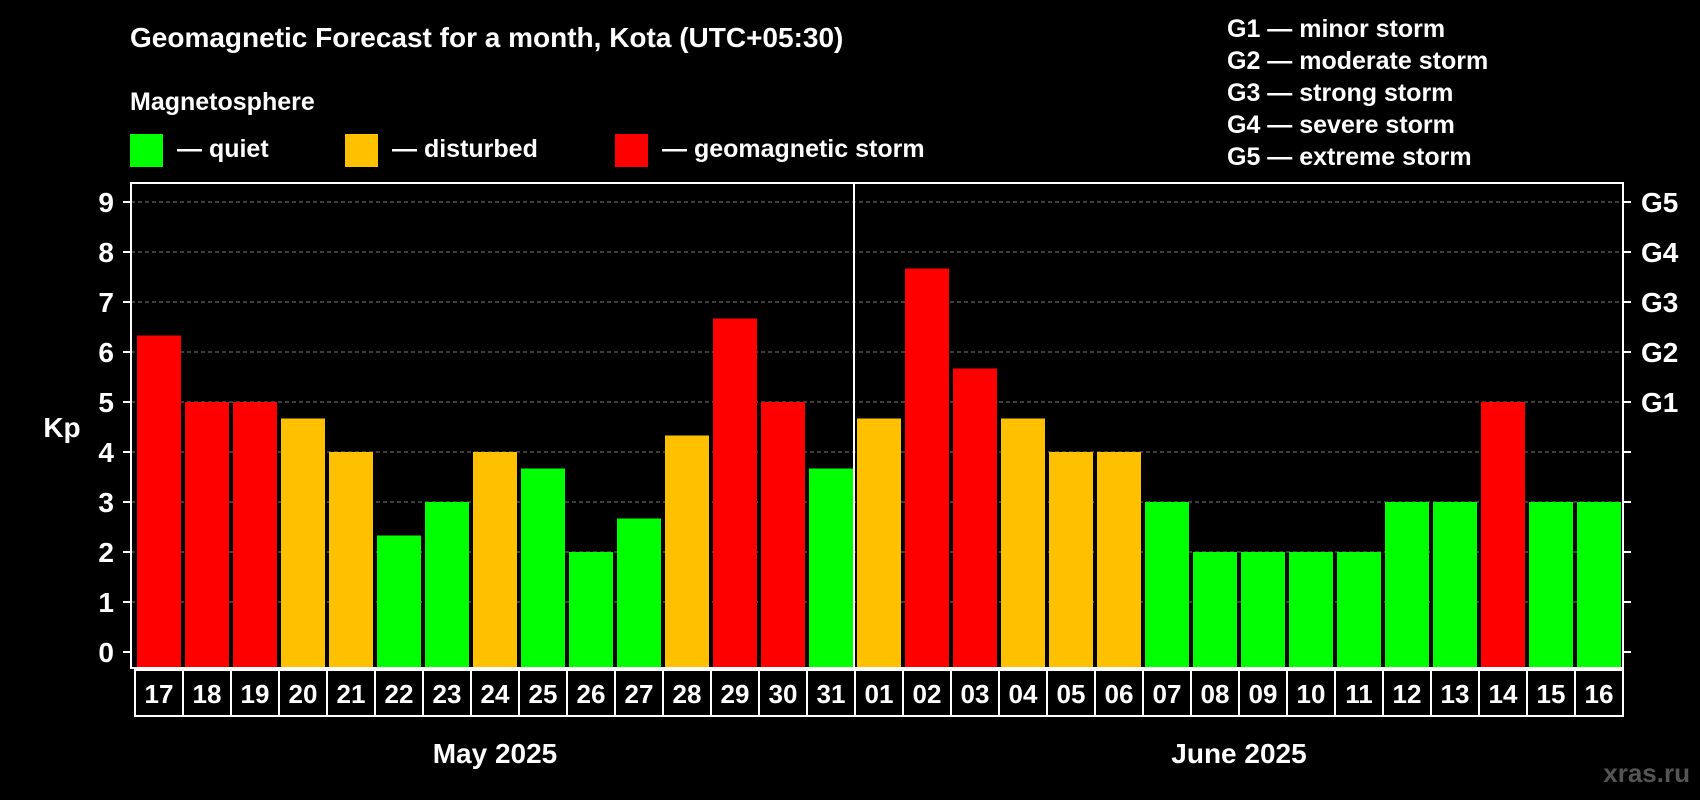 This screenshot has height=800, width=1700. Describe the element at coordinates (1551, 694) in the screenshot. I see `day-label-15-29: 15` at that location.